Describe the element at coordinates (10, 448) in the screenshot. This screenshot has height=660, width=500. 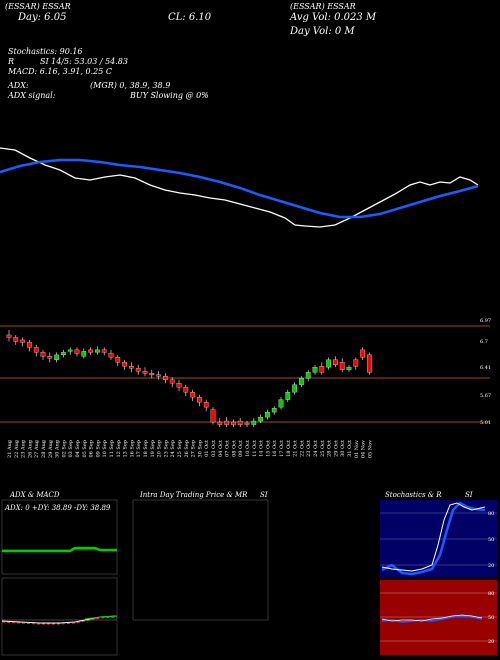
I see `date-label: 21 Aug` at that location.